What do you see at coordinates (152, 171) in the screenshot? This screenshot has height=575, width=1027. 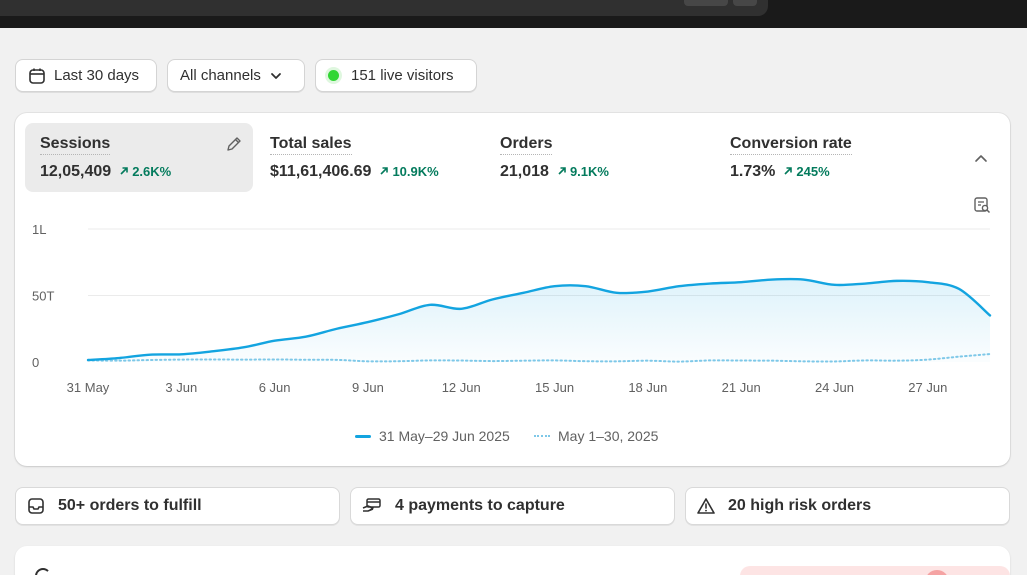 I see `metric-change-value: 2.6K%` at bounding box center [152, 171].